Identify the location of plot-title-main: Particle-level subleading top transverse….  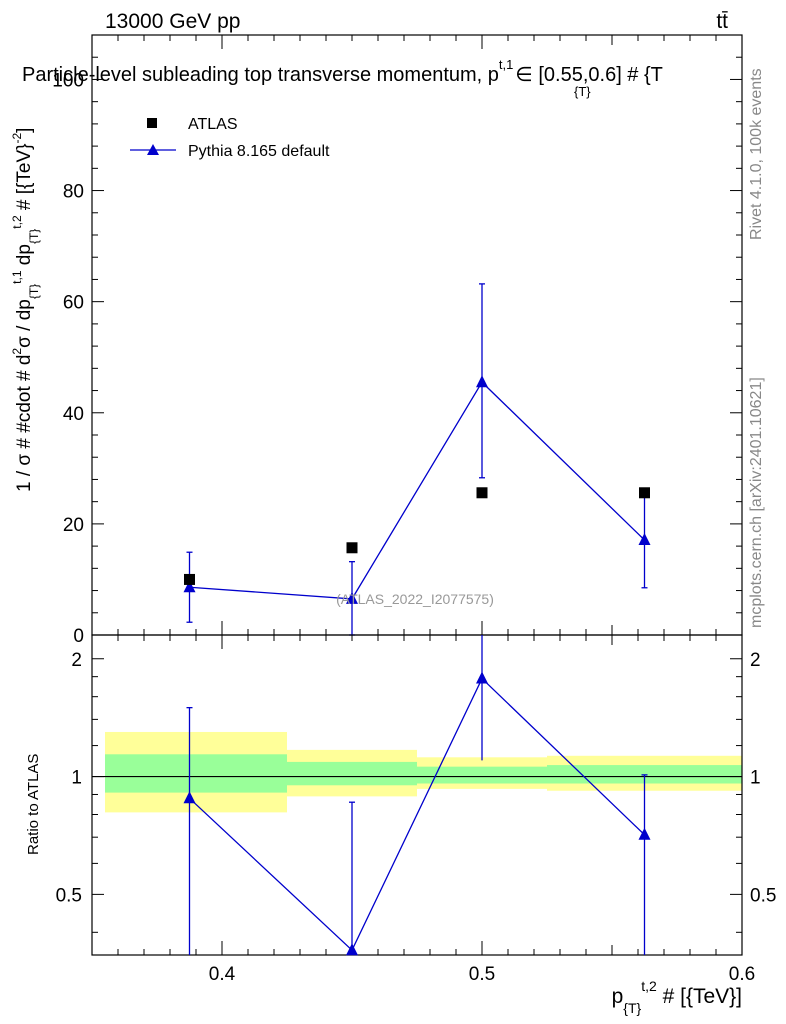
(260, 75).